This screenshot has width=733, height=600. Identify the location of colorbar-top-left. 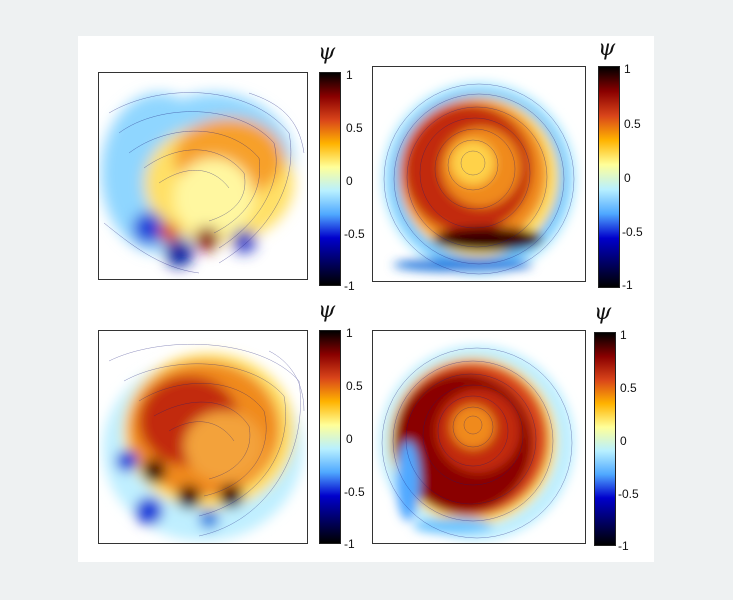
(330, 179).